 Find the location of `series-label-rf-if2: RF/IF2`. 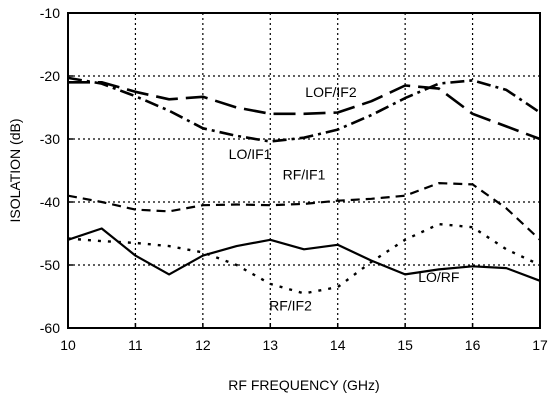

series-label-rf-if2: RF/IF2 is located at coordinates (290, 305).